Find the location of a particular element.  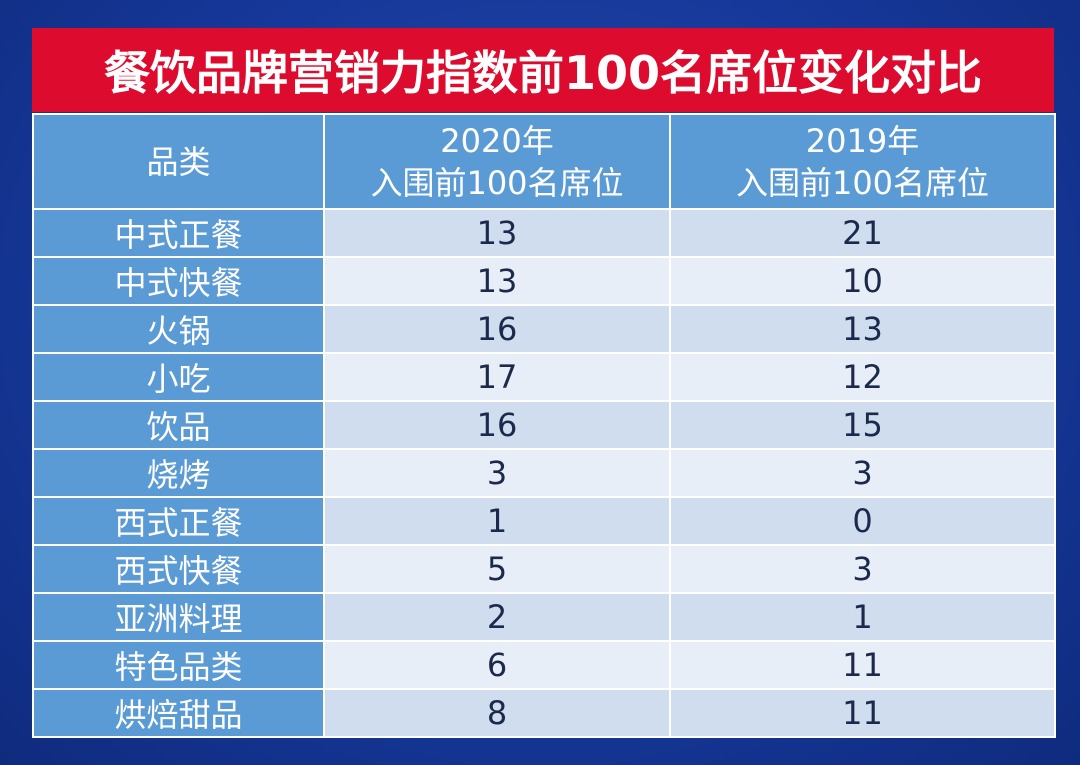

table-row: 西式正餐 1 0 is located at coordinates (544, 521).